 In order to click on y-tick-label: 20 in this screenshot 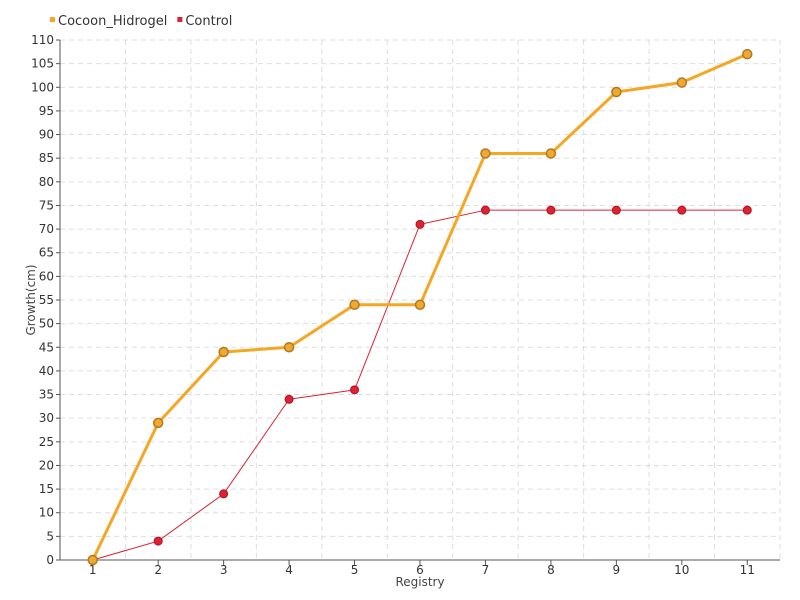, I will do `click(46, 465)`.